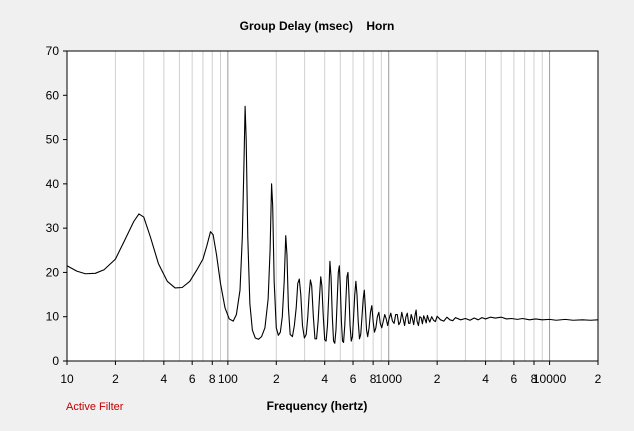 The height and width of the screenshot is (431, 634). I want to click on y-tick-label: 0, so click(55, 361).